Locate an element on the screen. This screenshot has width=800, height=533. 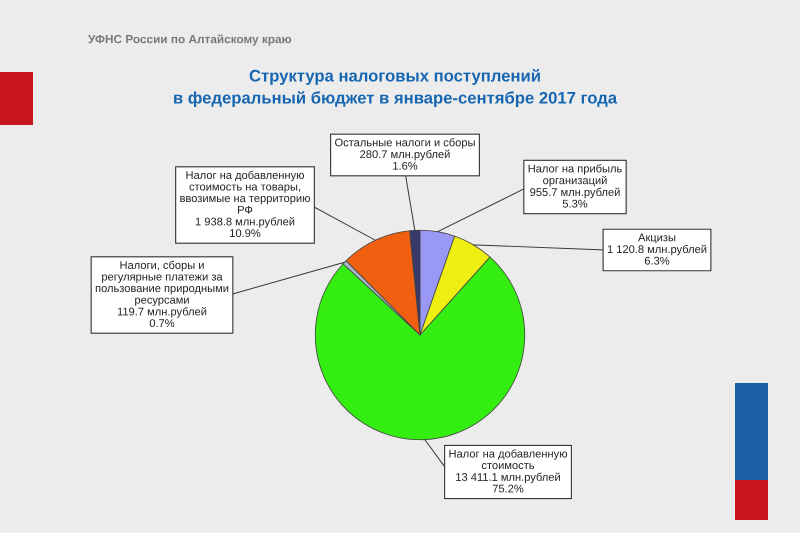
slice-label: Налоги, сборы и регулярные платежи за пользование природными ресурсами is located at coordinates (162, 283).